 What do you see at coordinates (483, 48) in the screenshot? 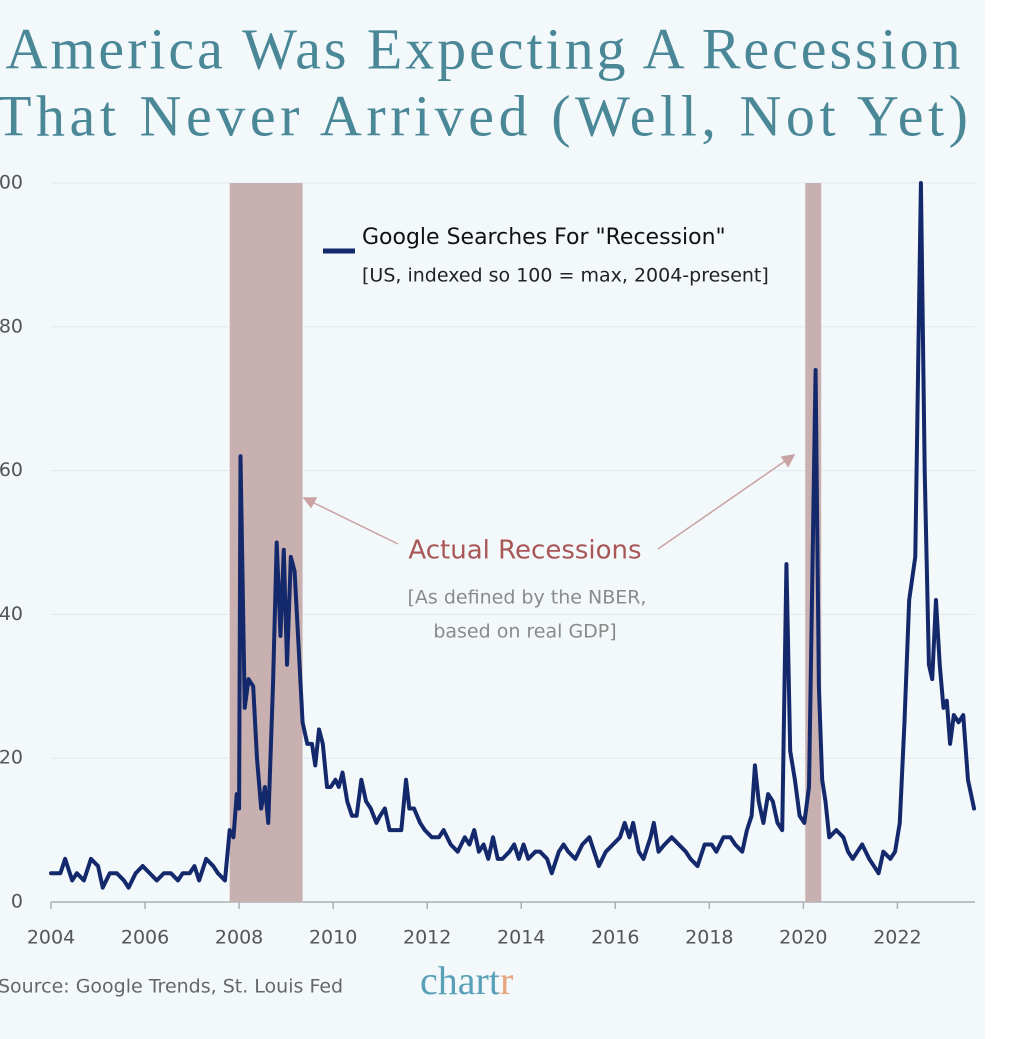
I see `chart-title: America Was Expecting A Recession` at bounding box center [483, 48].